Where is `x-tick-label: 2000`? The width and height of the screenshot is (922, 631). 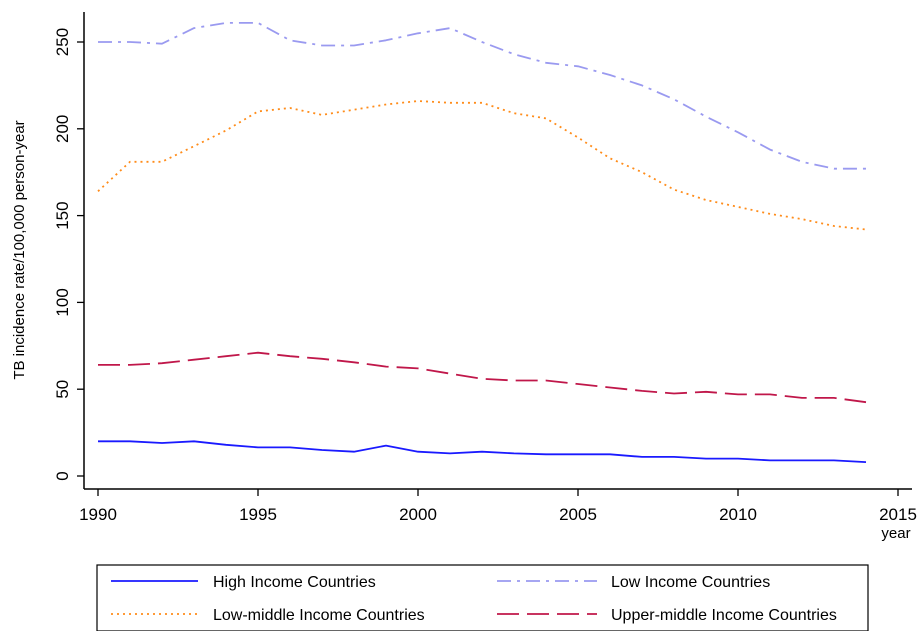 x-tick-label: 2000 is located at coordinates (418, 514).